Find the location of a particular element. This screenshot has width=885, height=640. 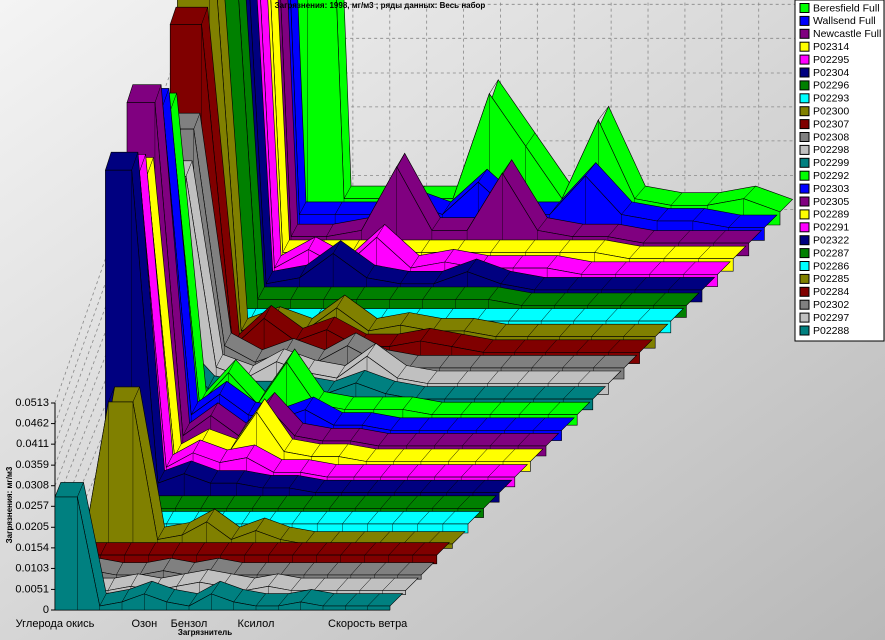

legend-label: P02305 is located at coordinates (831, 202).